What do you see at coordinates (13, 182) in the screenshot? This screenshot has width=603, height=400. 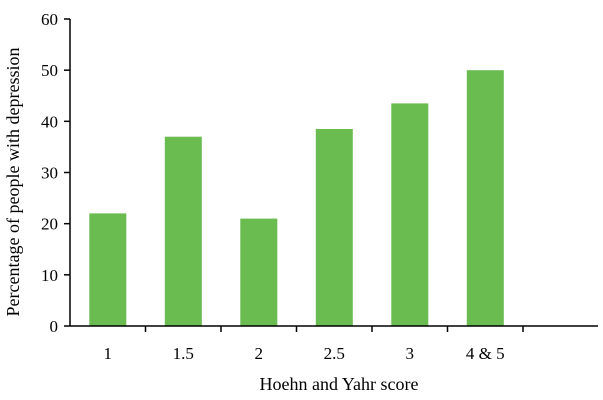 I see `y-axis-title: Percentage of people with depression` at bounding box center [13, 182].